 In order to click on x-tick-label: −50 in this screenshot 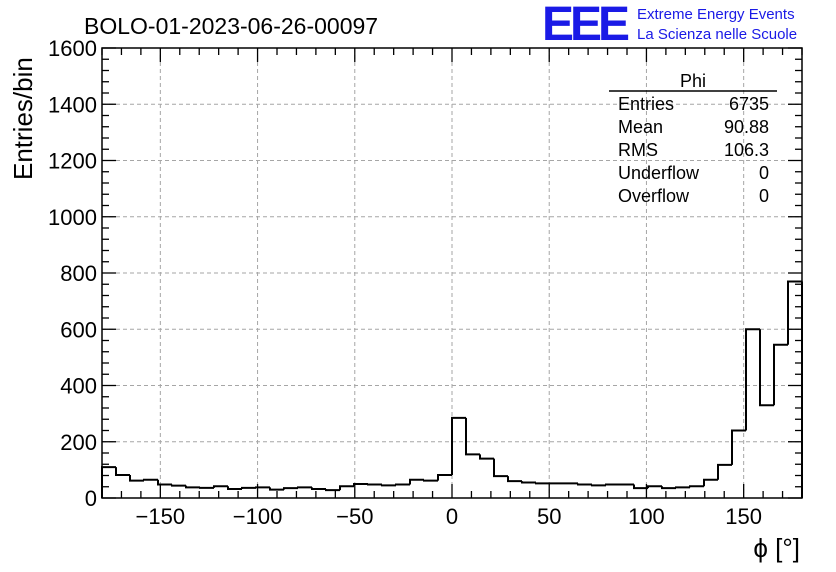, I will do `click(354, 516)`.